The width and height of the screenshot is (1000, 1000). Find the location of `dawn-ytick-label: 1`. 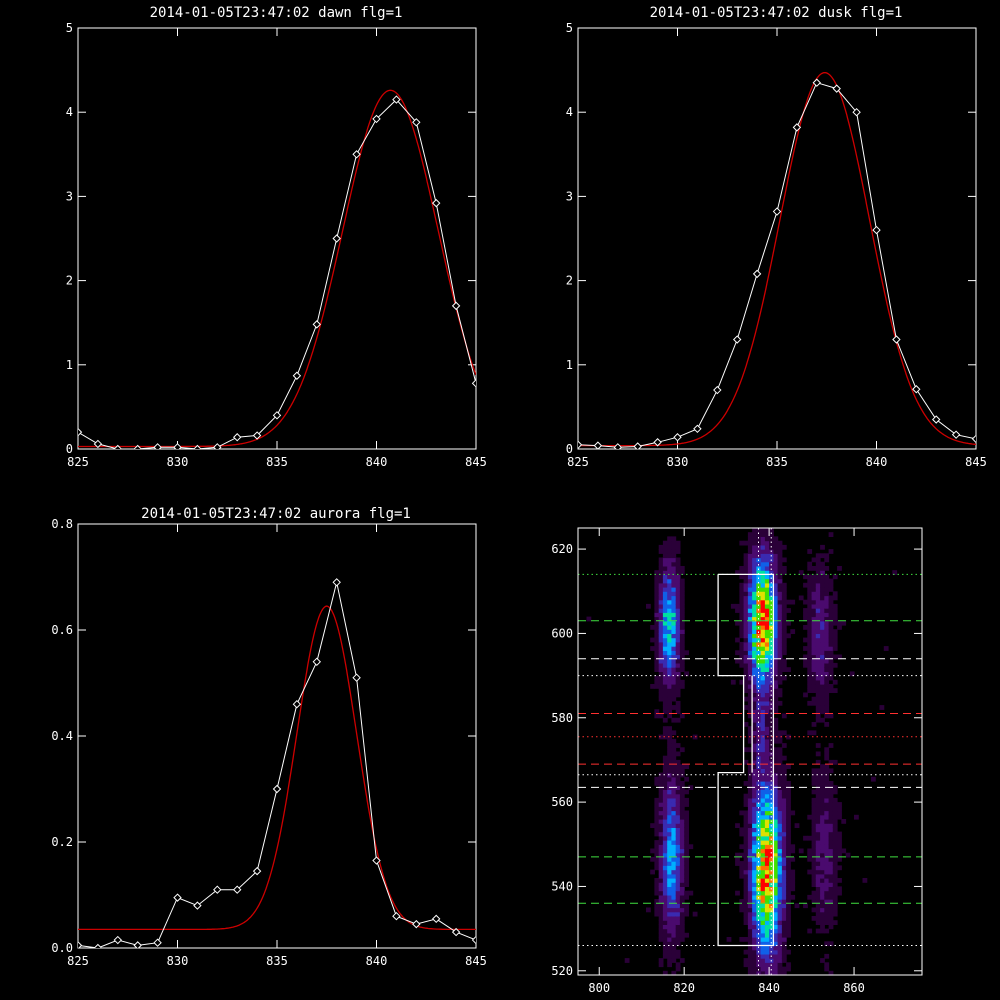

dawn-ytick-label: 1 is located at coordinates (69, 365).